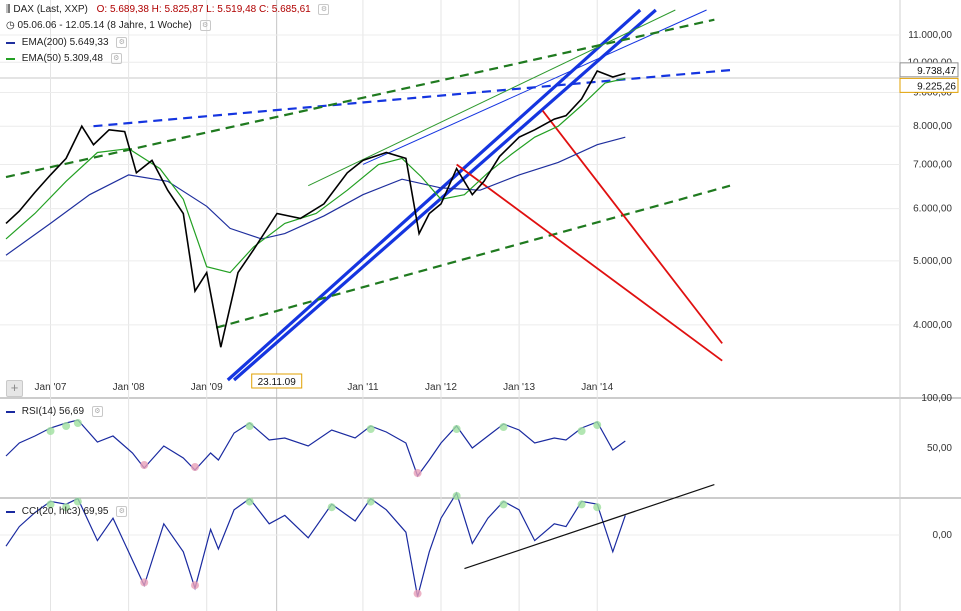 The height and width of the screenshot is (611, 961). What do you see at coordinates (597, 387) in the screenshot?
I see `x-tick-label: Jan '14` at bounding box center [597, 387].